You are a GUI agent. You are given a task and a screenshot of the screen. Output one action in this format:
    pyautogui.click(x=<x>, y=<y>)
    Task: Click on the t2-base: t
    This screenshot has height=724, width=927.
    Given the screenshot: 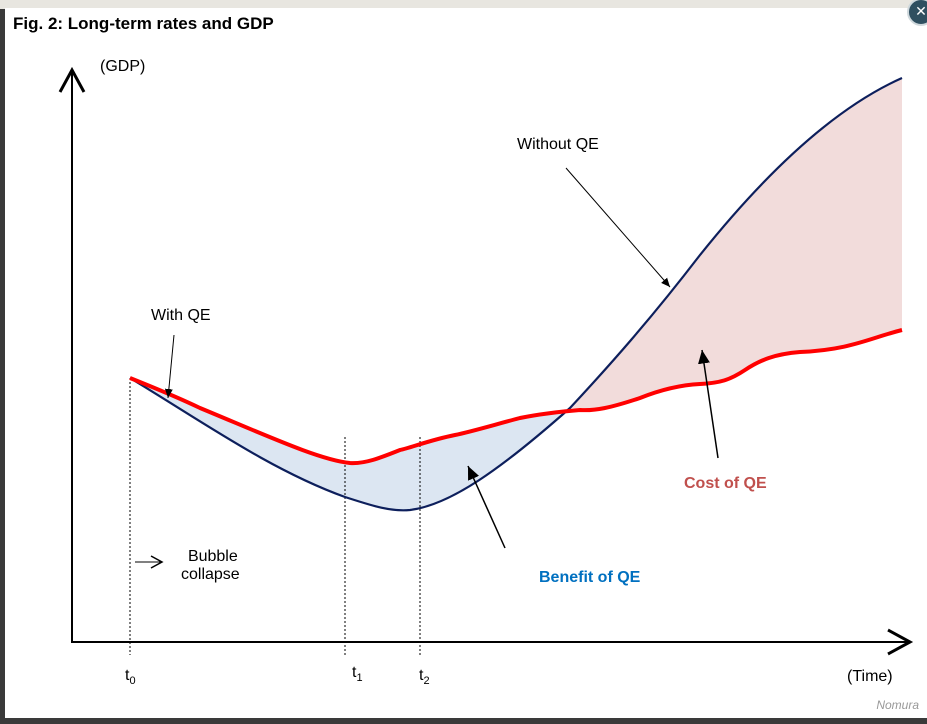 What is the action you would take?
    pyautogui.click(x=421, y=675)
    